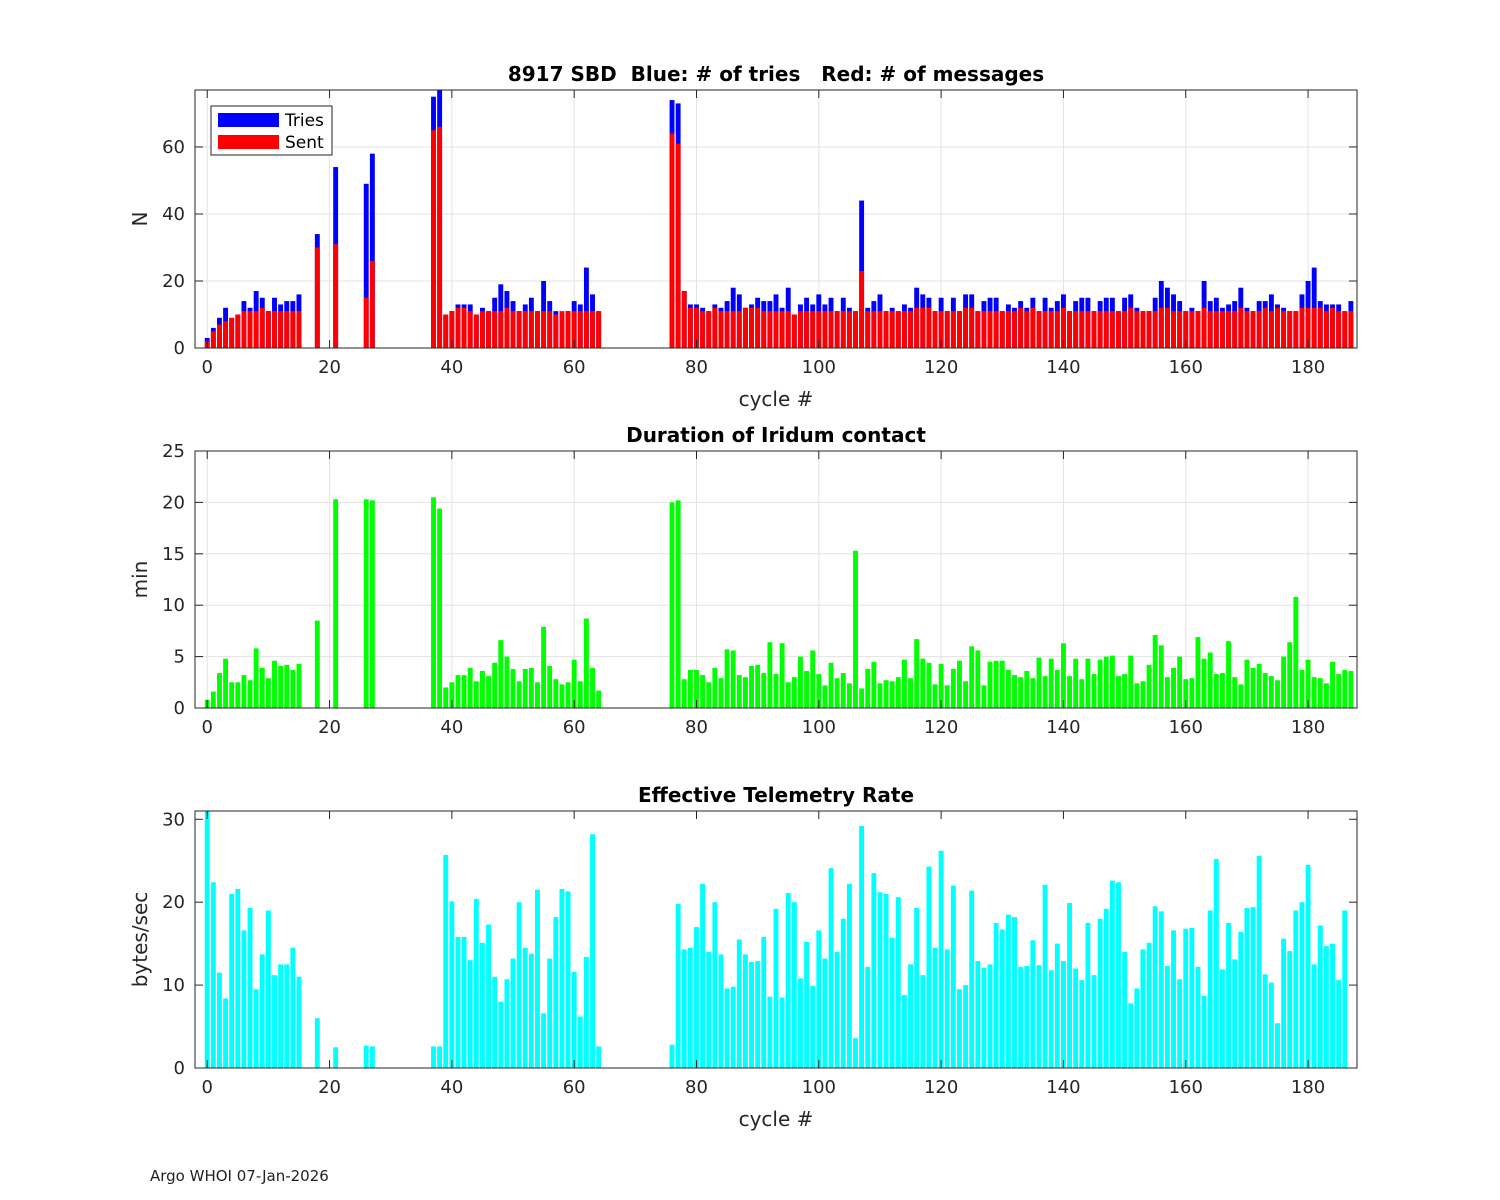  I want to click on y-axis-label: bytes/sec, so click(140, 940).